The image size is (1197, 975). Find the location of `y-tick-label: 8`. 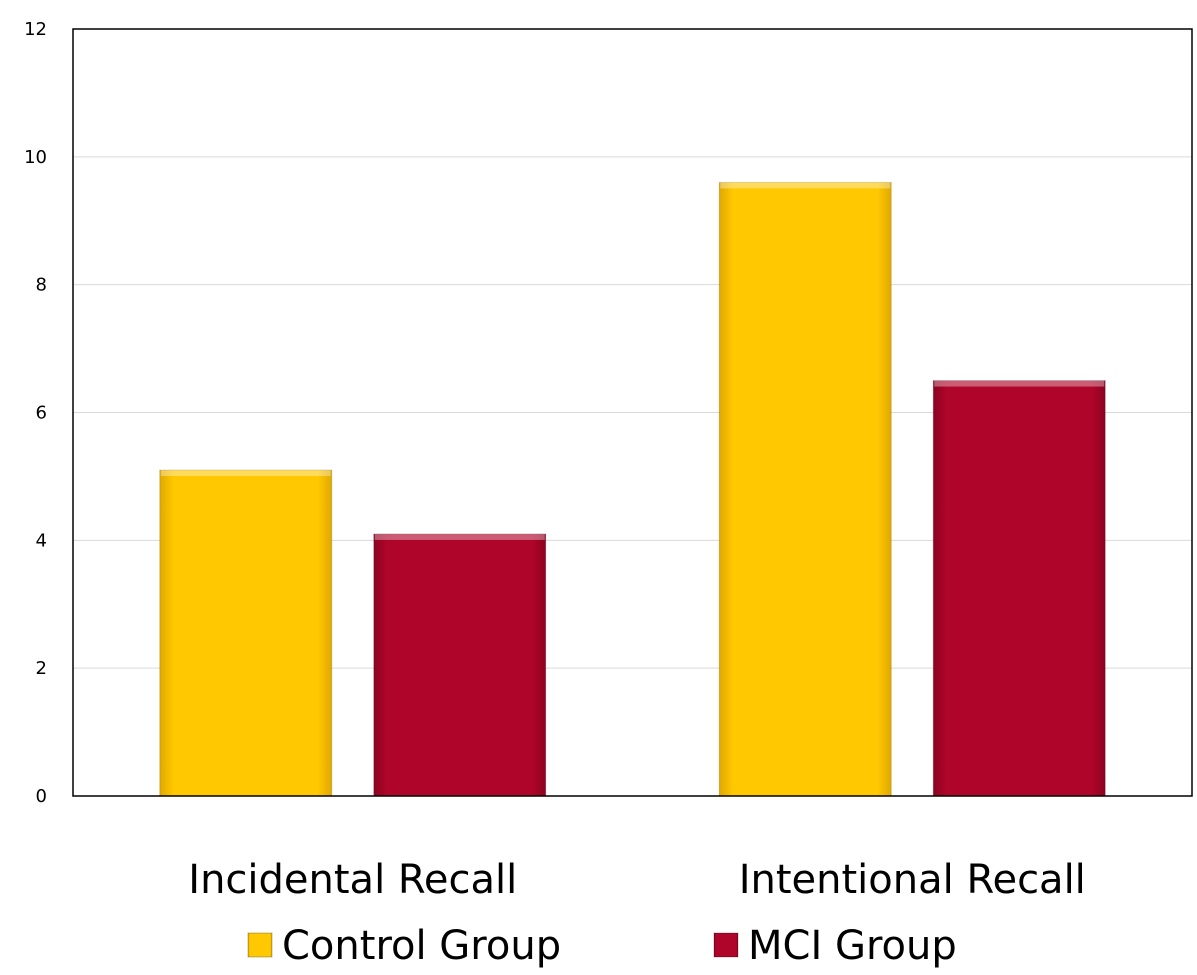

y-tick-label: 8 is located at coordinates (41, 285).